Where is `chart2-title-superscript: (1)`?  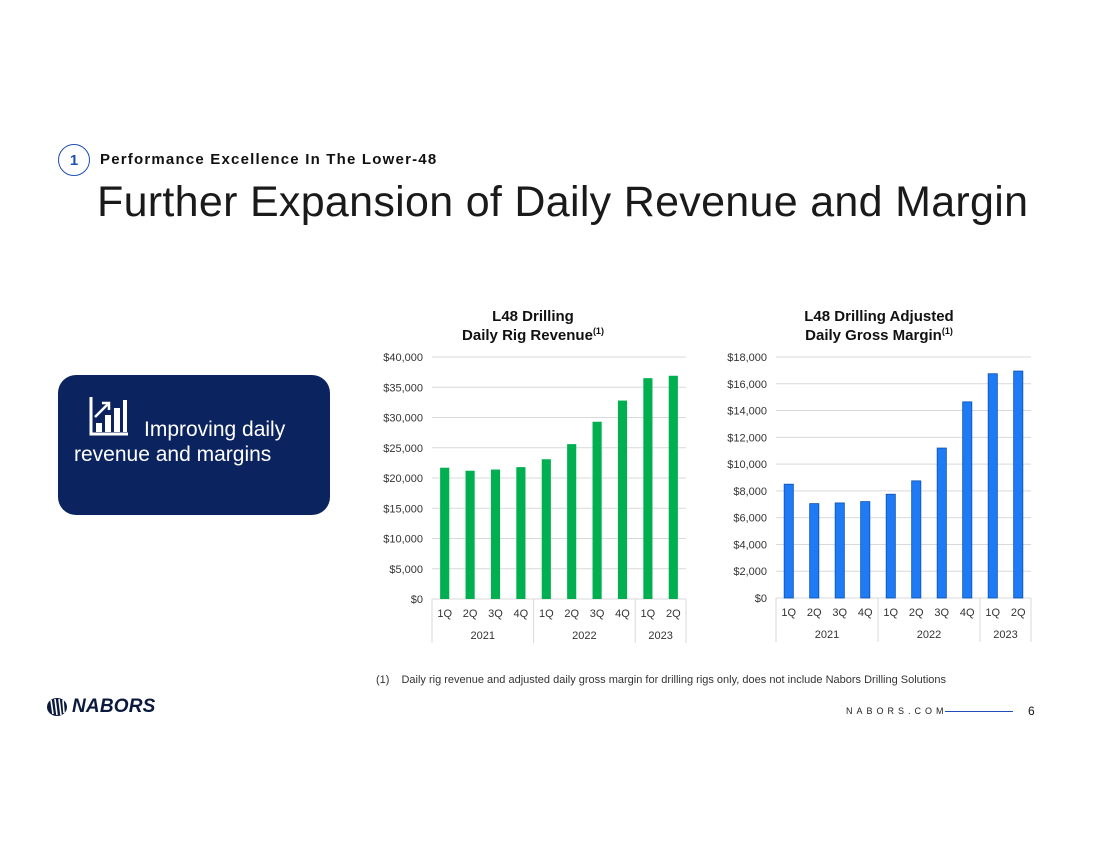
chart2-title-superscript: (1) is located at coordinates (947, 331).